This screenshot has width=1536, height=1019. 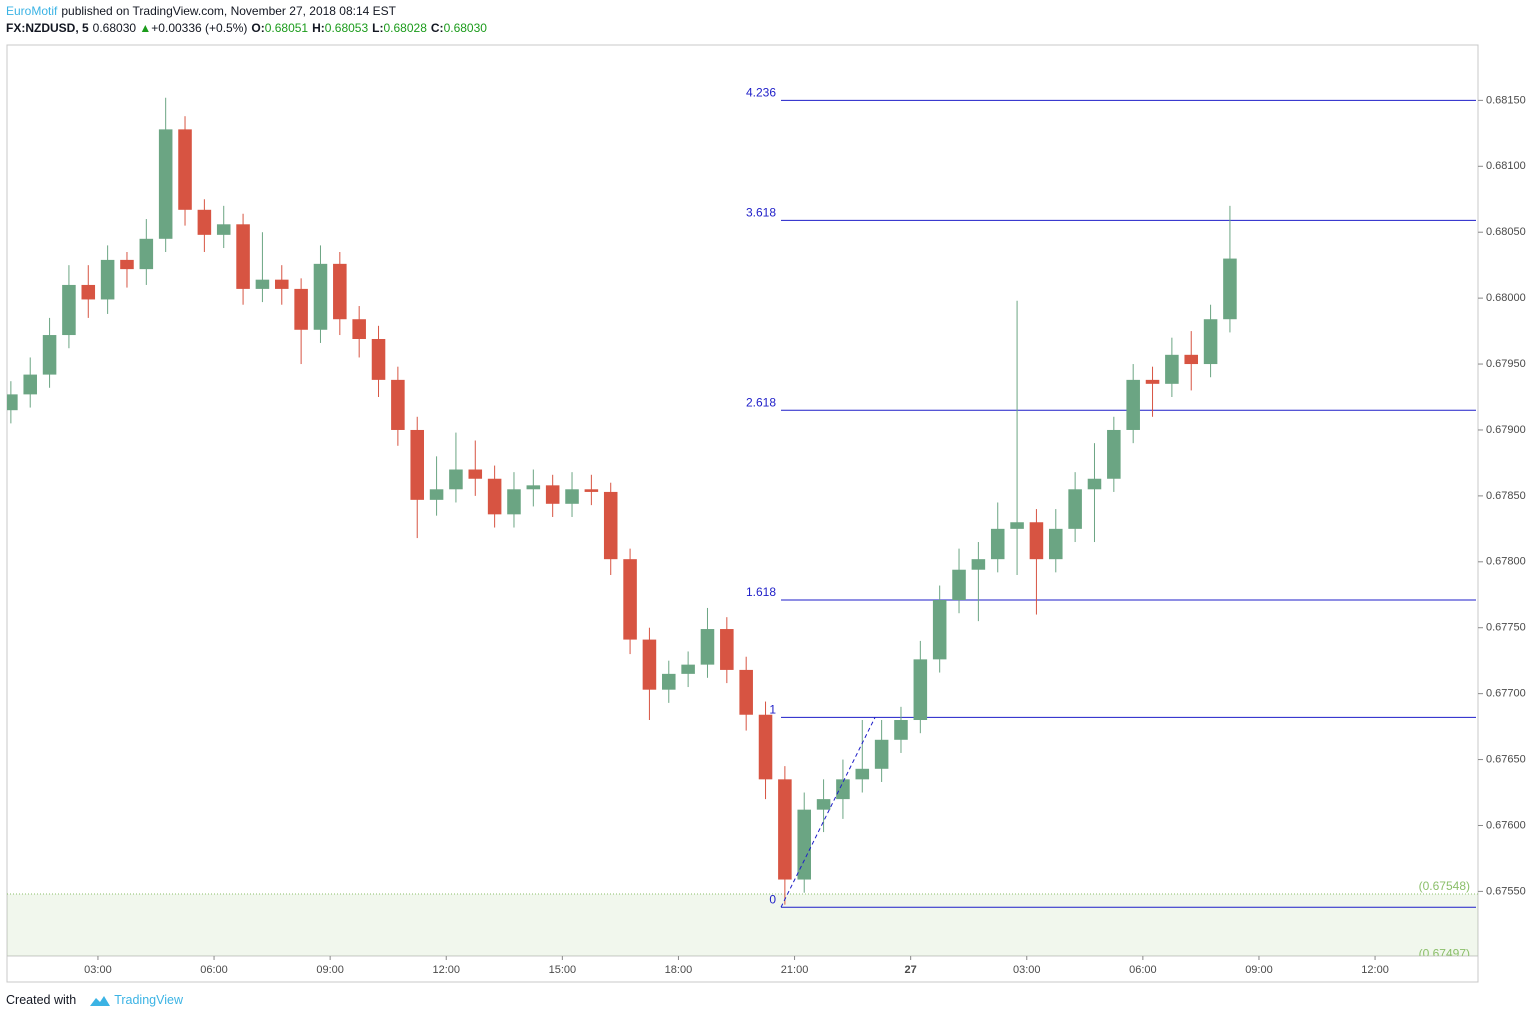 What do you see at coordinates (1375, 970) in the screenshot?
I see `x-tick-label: 12:00` at bounding box center [1375, 970].